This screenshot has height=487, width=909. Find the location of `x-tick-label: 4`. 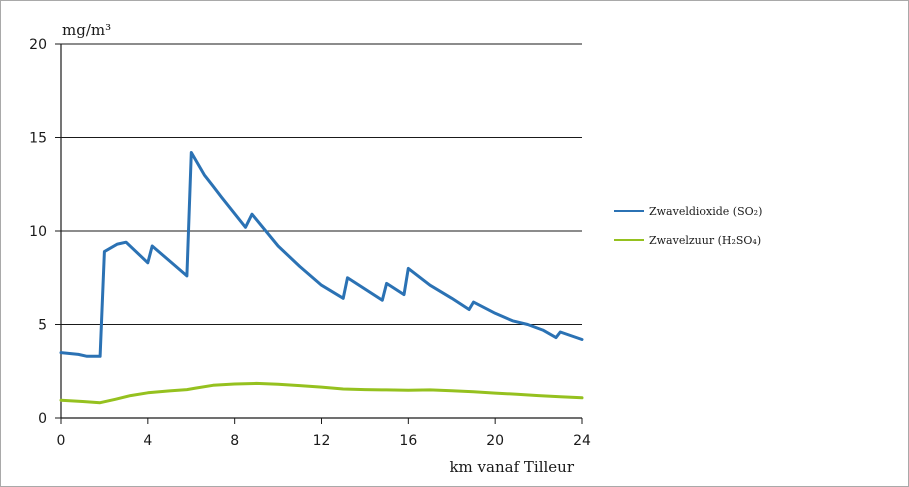

x-tick-label: 4 is located at coordinates (147, 441).